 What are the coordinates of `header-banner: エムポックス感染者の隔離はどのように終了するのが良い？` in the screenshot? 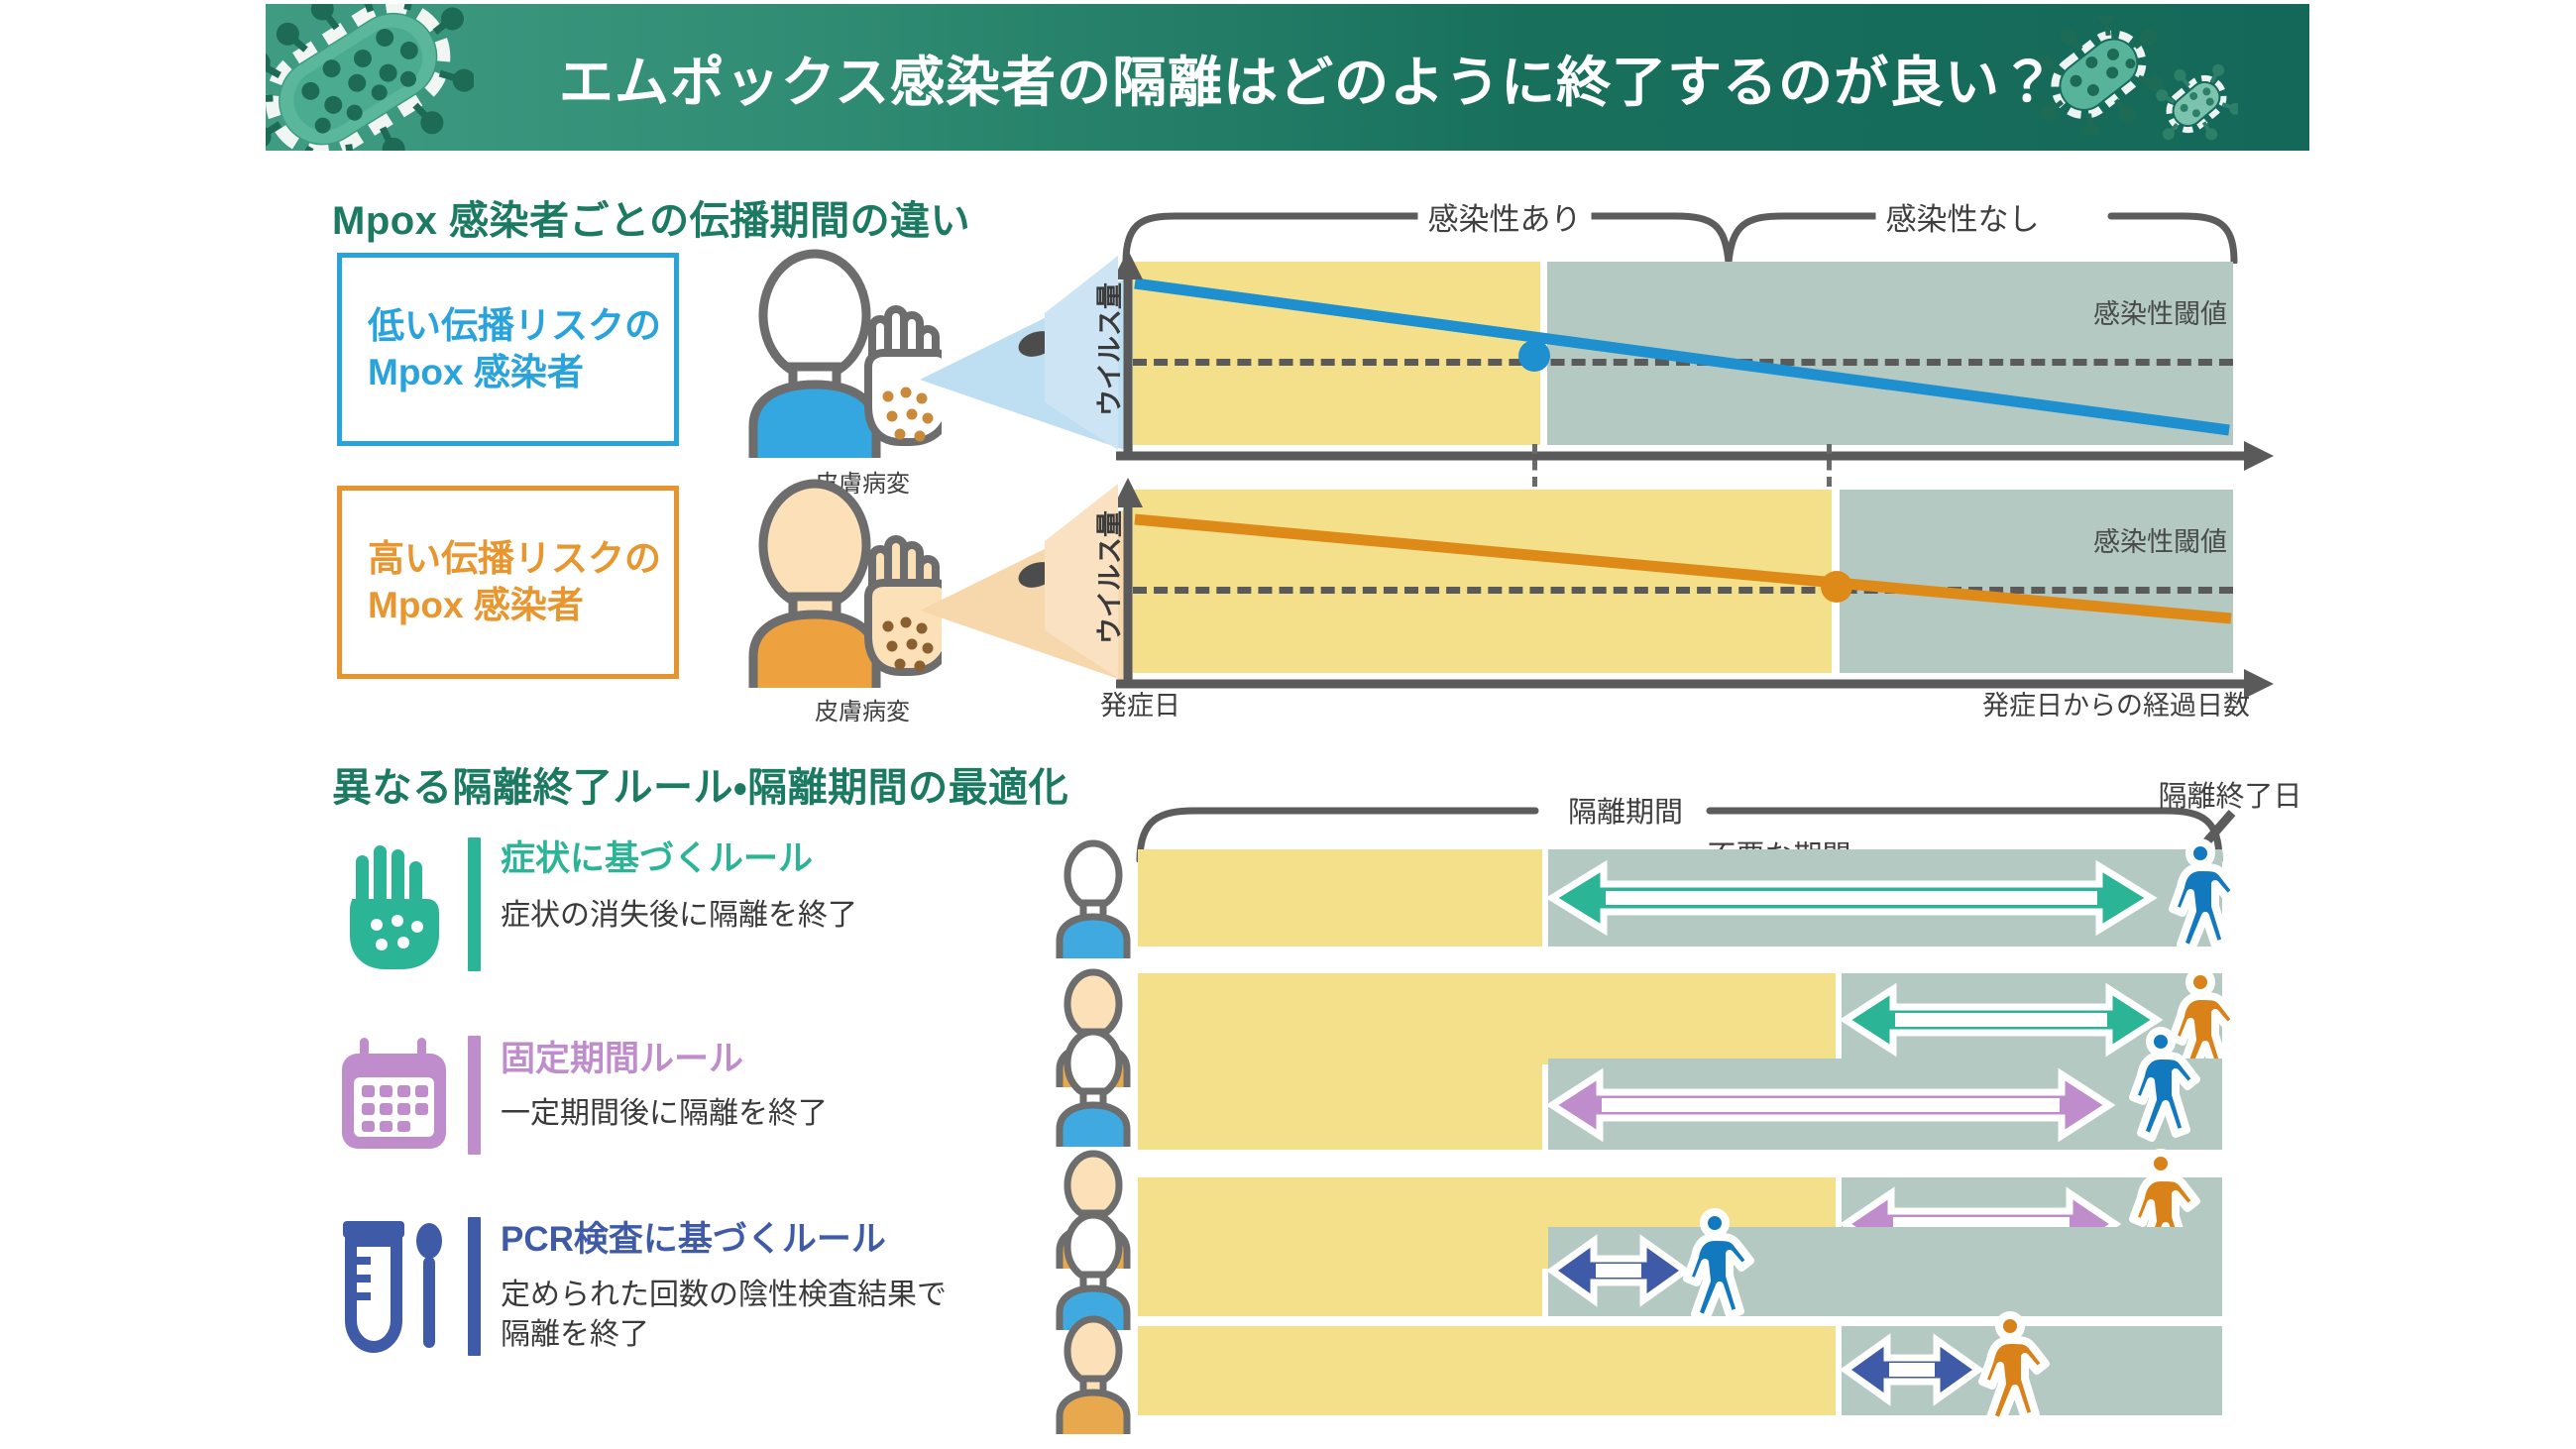 It's located at (1287, 77).